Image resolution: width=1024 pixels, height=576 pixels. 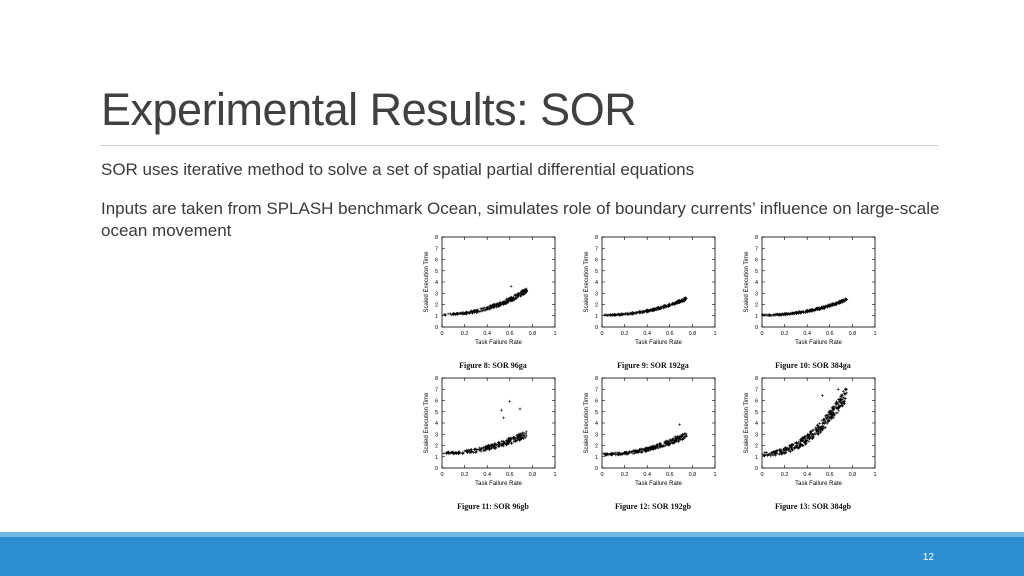 I want to click on x-tick-label: 0.8, so click(x=533, y=334).